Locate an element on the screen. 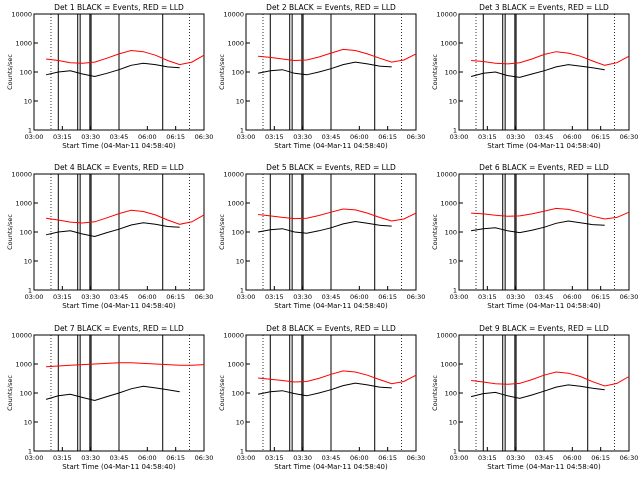  panel-9-ytick-label: 1 is located at coordinates (455, 452).